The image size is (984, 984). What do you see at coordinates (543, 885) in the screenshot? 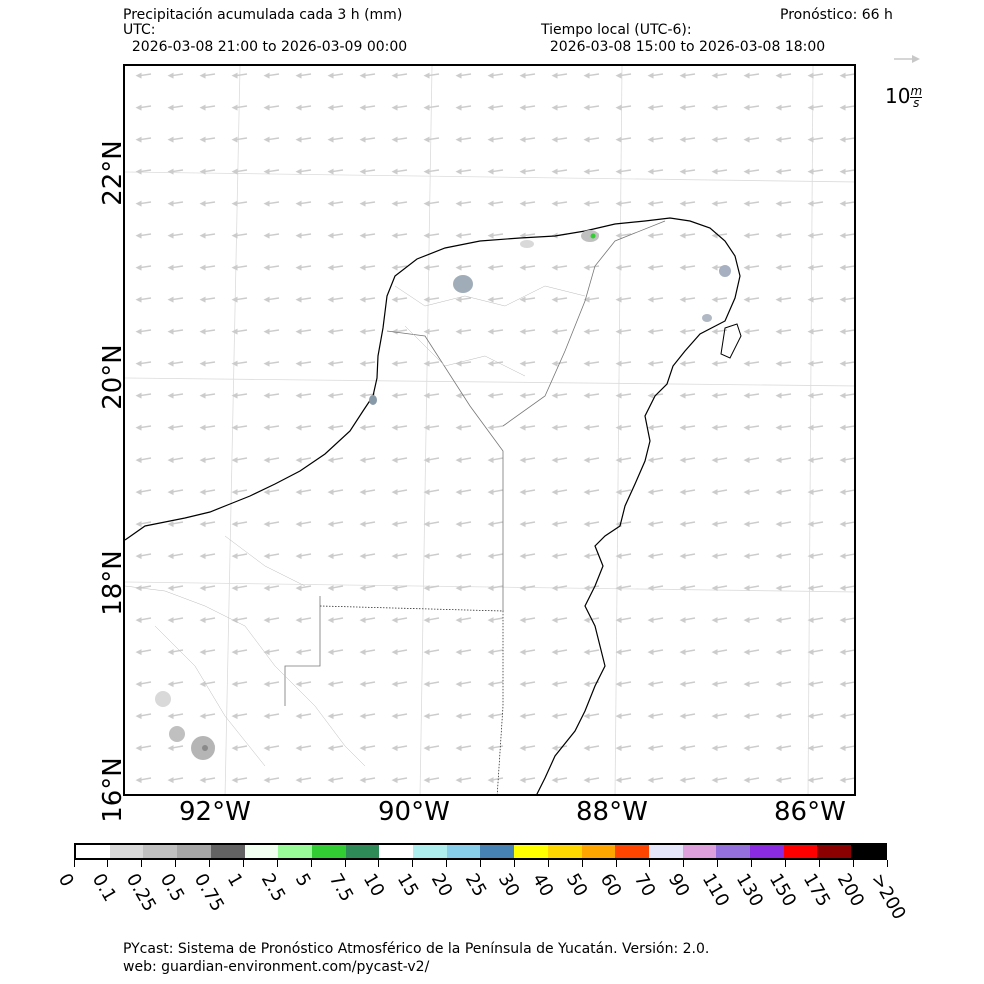
I see `colorbar-tick-label: 40` at bounding box center [543, 885].